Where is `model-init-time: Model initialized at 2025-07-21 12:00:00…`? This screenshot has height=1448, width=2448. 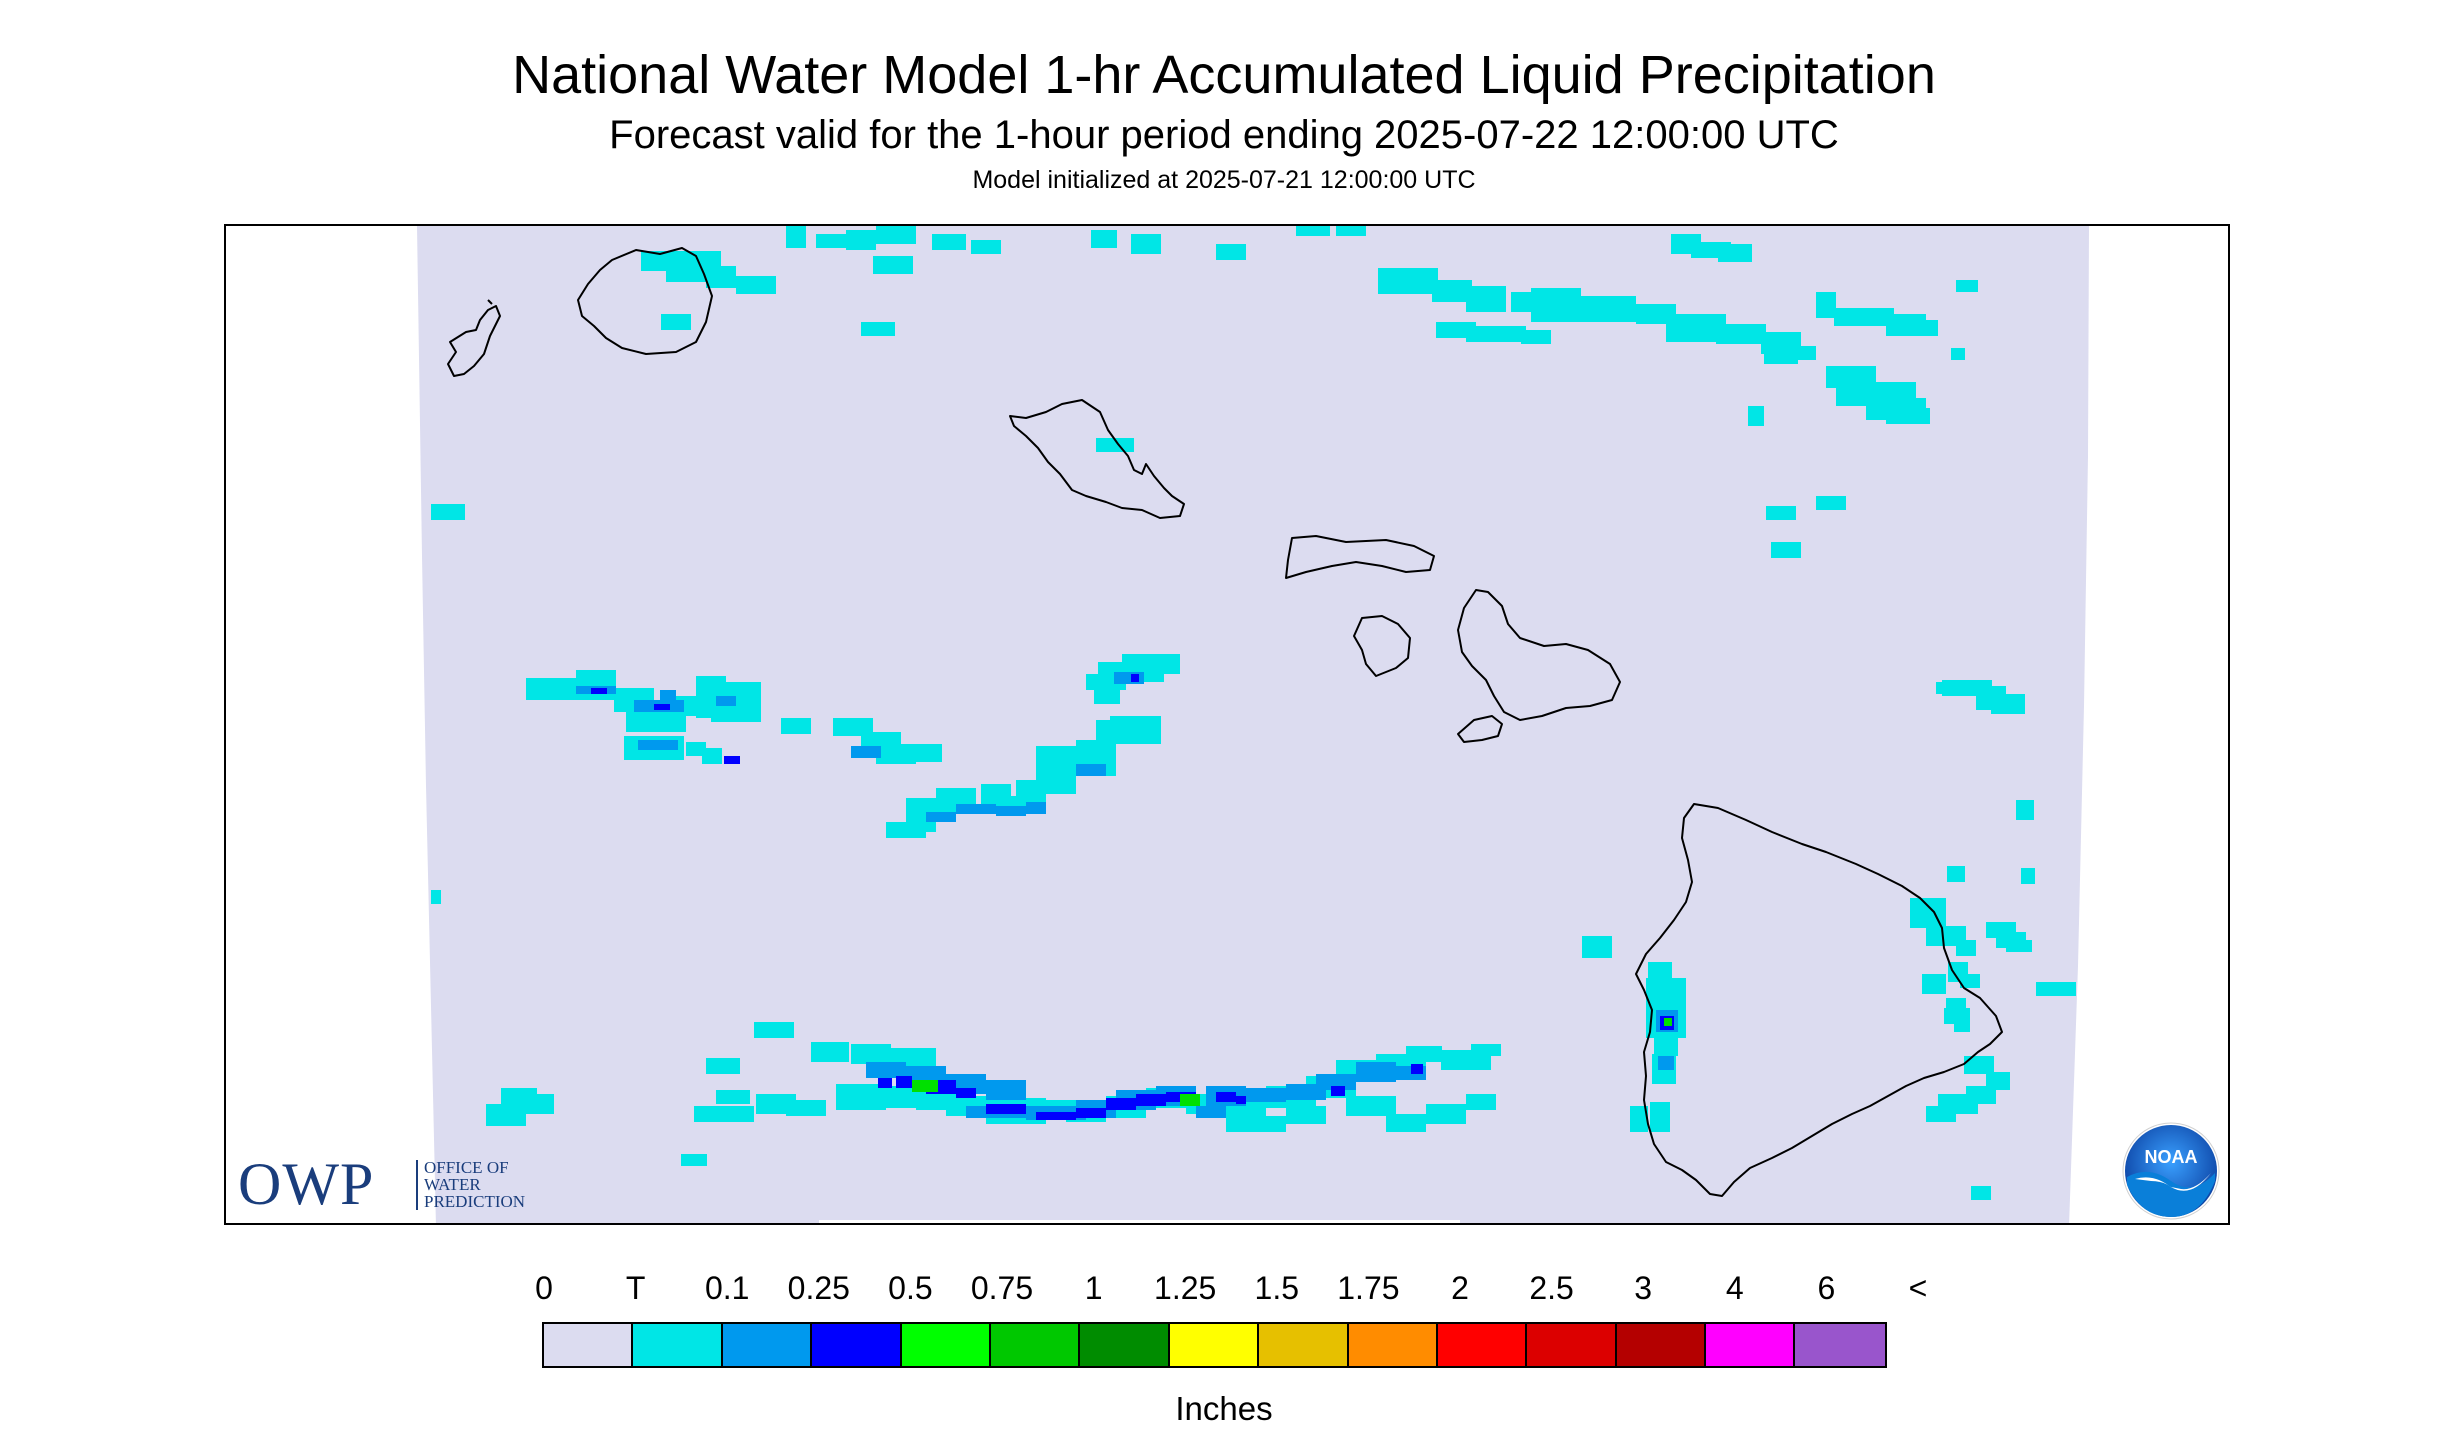
model-init-time: Model initialized at 2025-07-21 12:00:00… is located at coordinates (1224, 180).